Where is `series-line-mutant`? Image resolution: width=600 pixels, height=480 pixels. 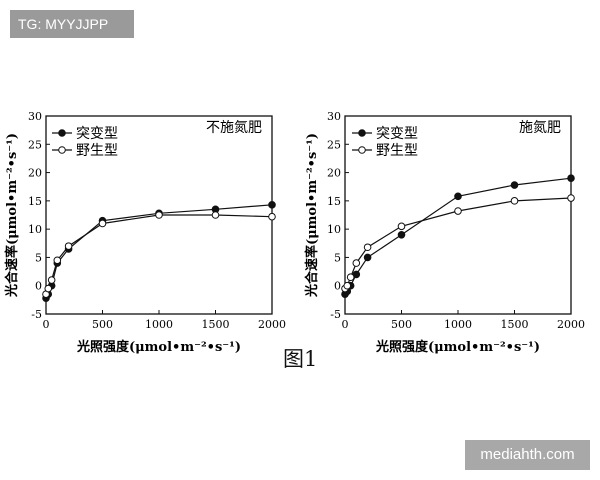 series-line-mutant is located at coordinates (159, 251).